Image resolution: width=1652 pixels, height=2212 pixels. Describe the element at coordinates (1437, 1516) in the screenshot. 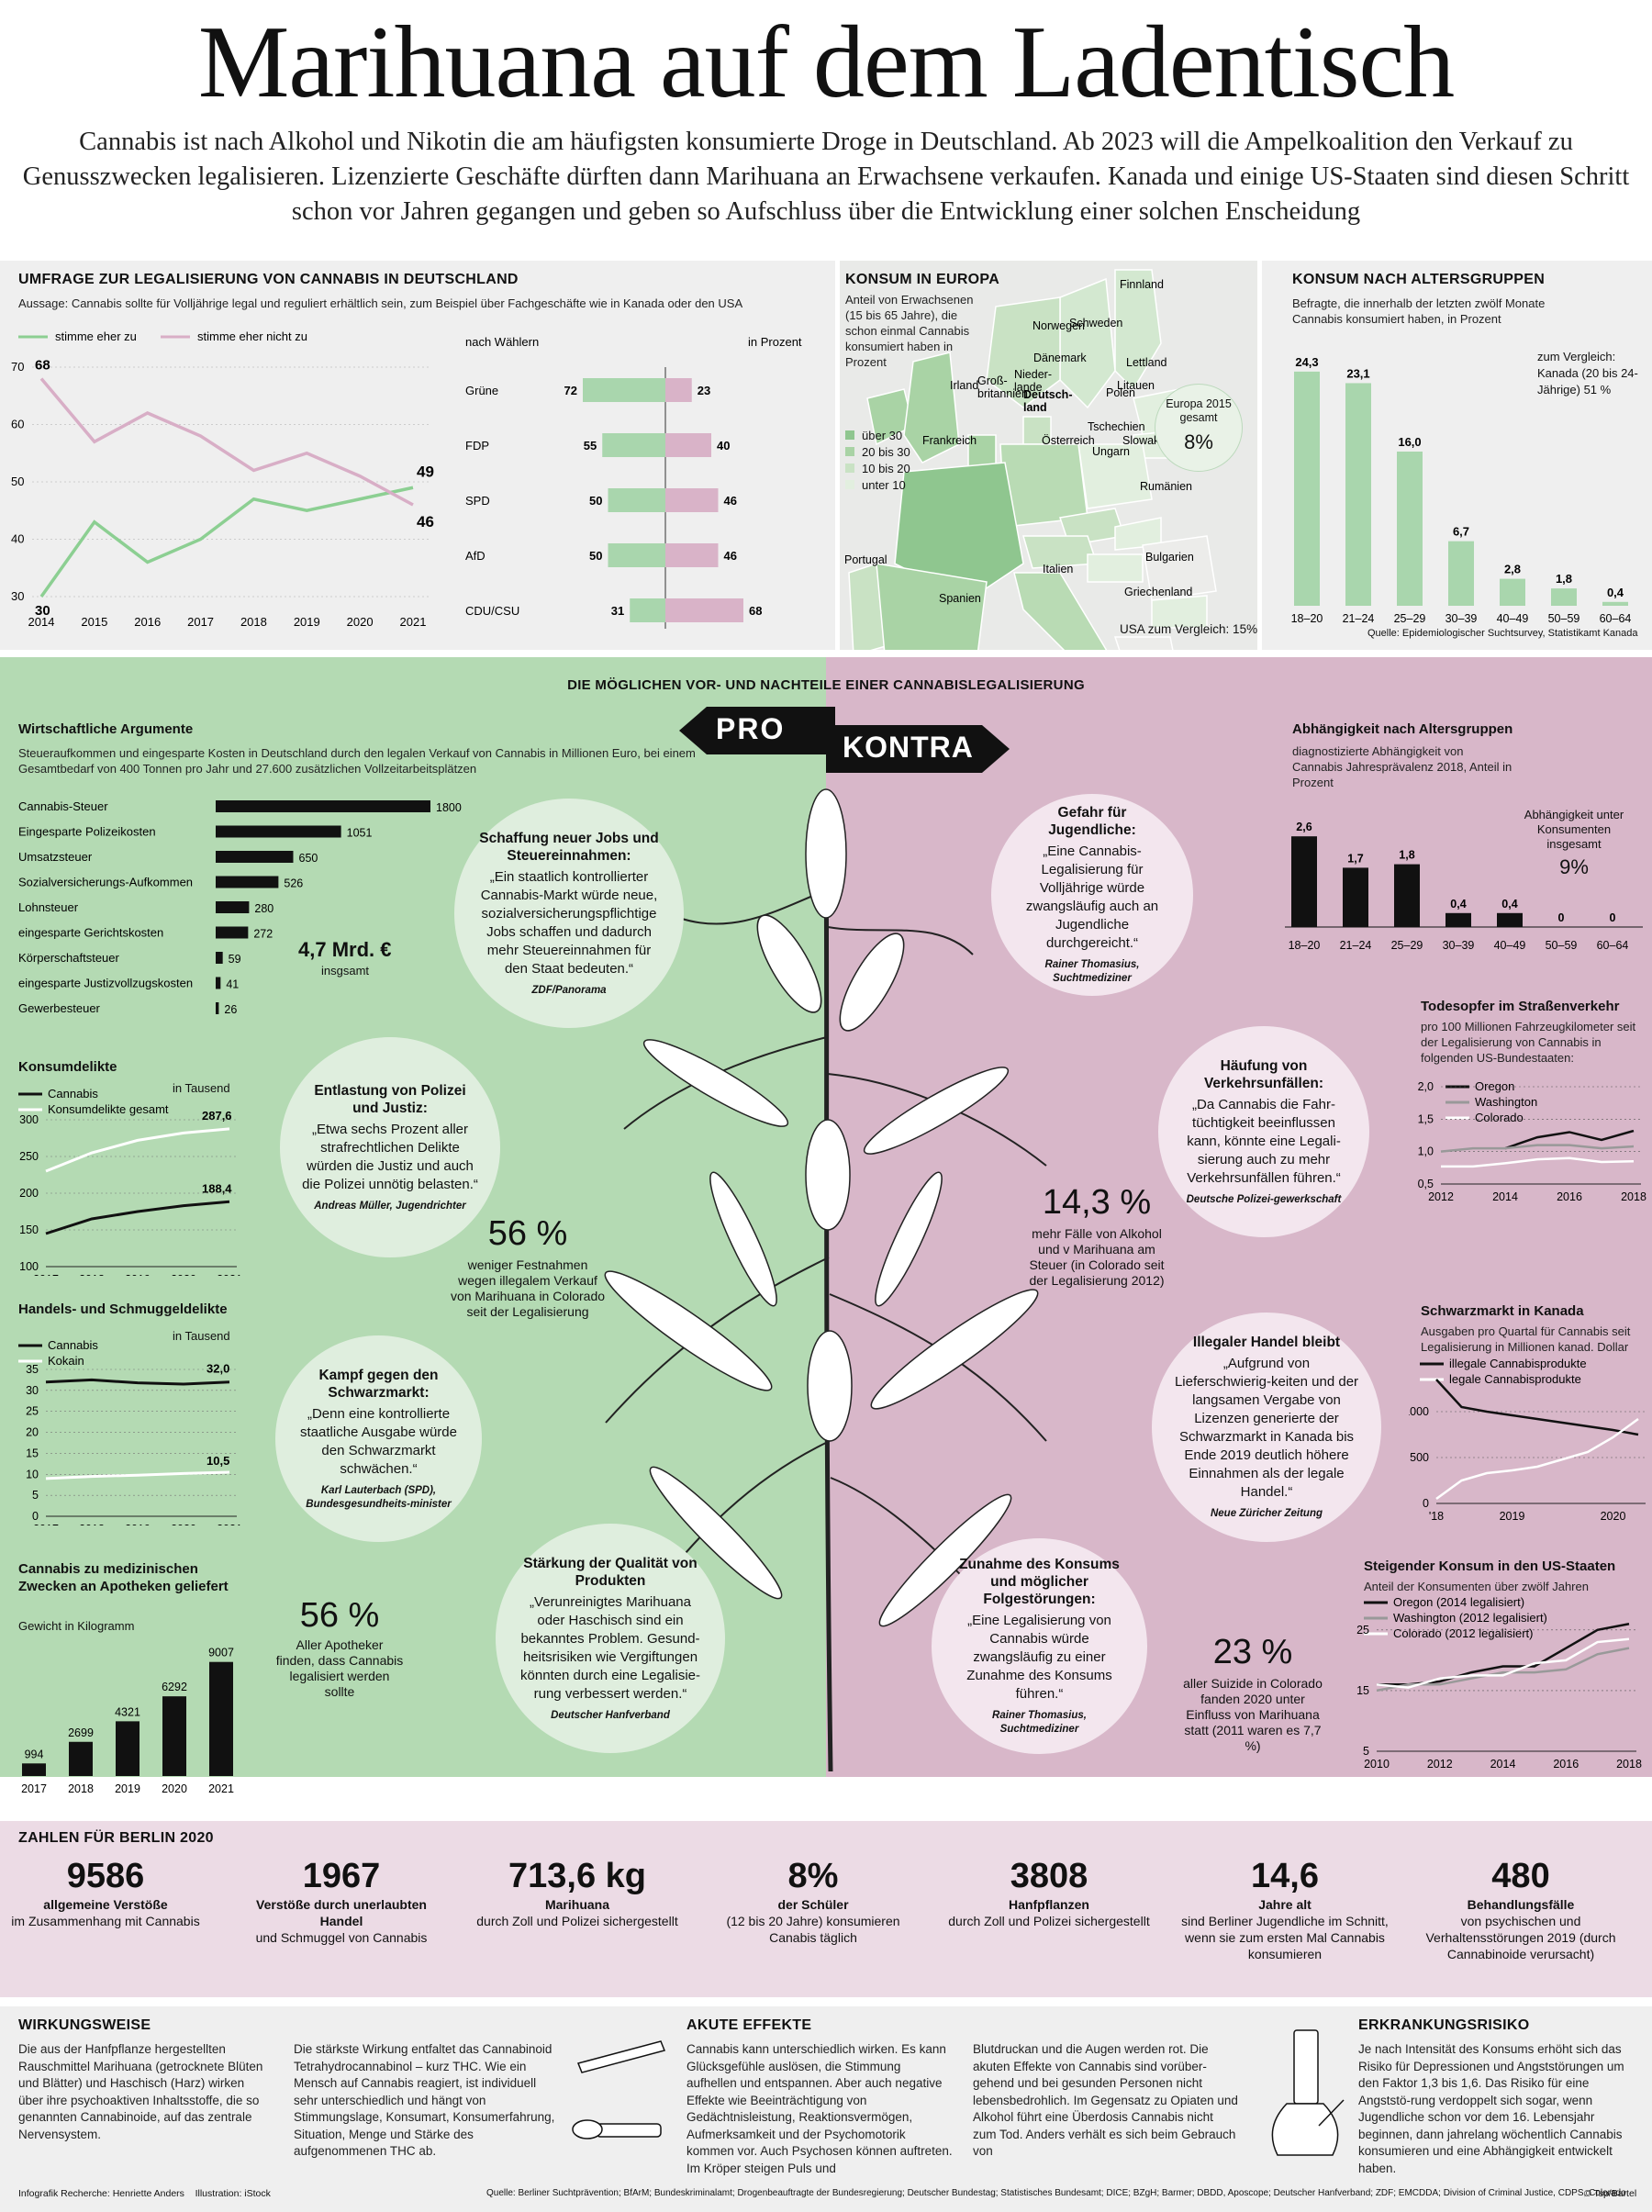

I see `x-tick-label: '18` at that location.